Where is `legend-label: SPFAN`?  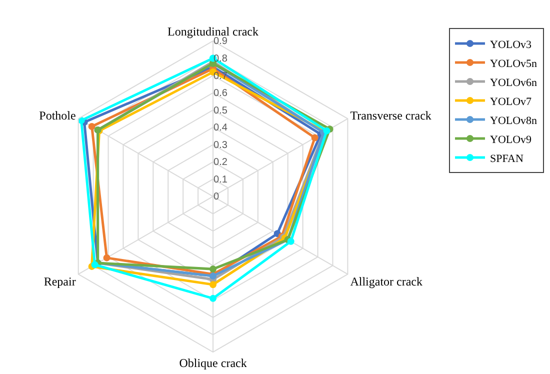 legend-label: SPFAN is located at coordinates (507, 158).